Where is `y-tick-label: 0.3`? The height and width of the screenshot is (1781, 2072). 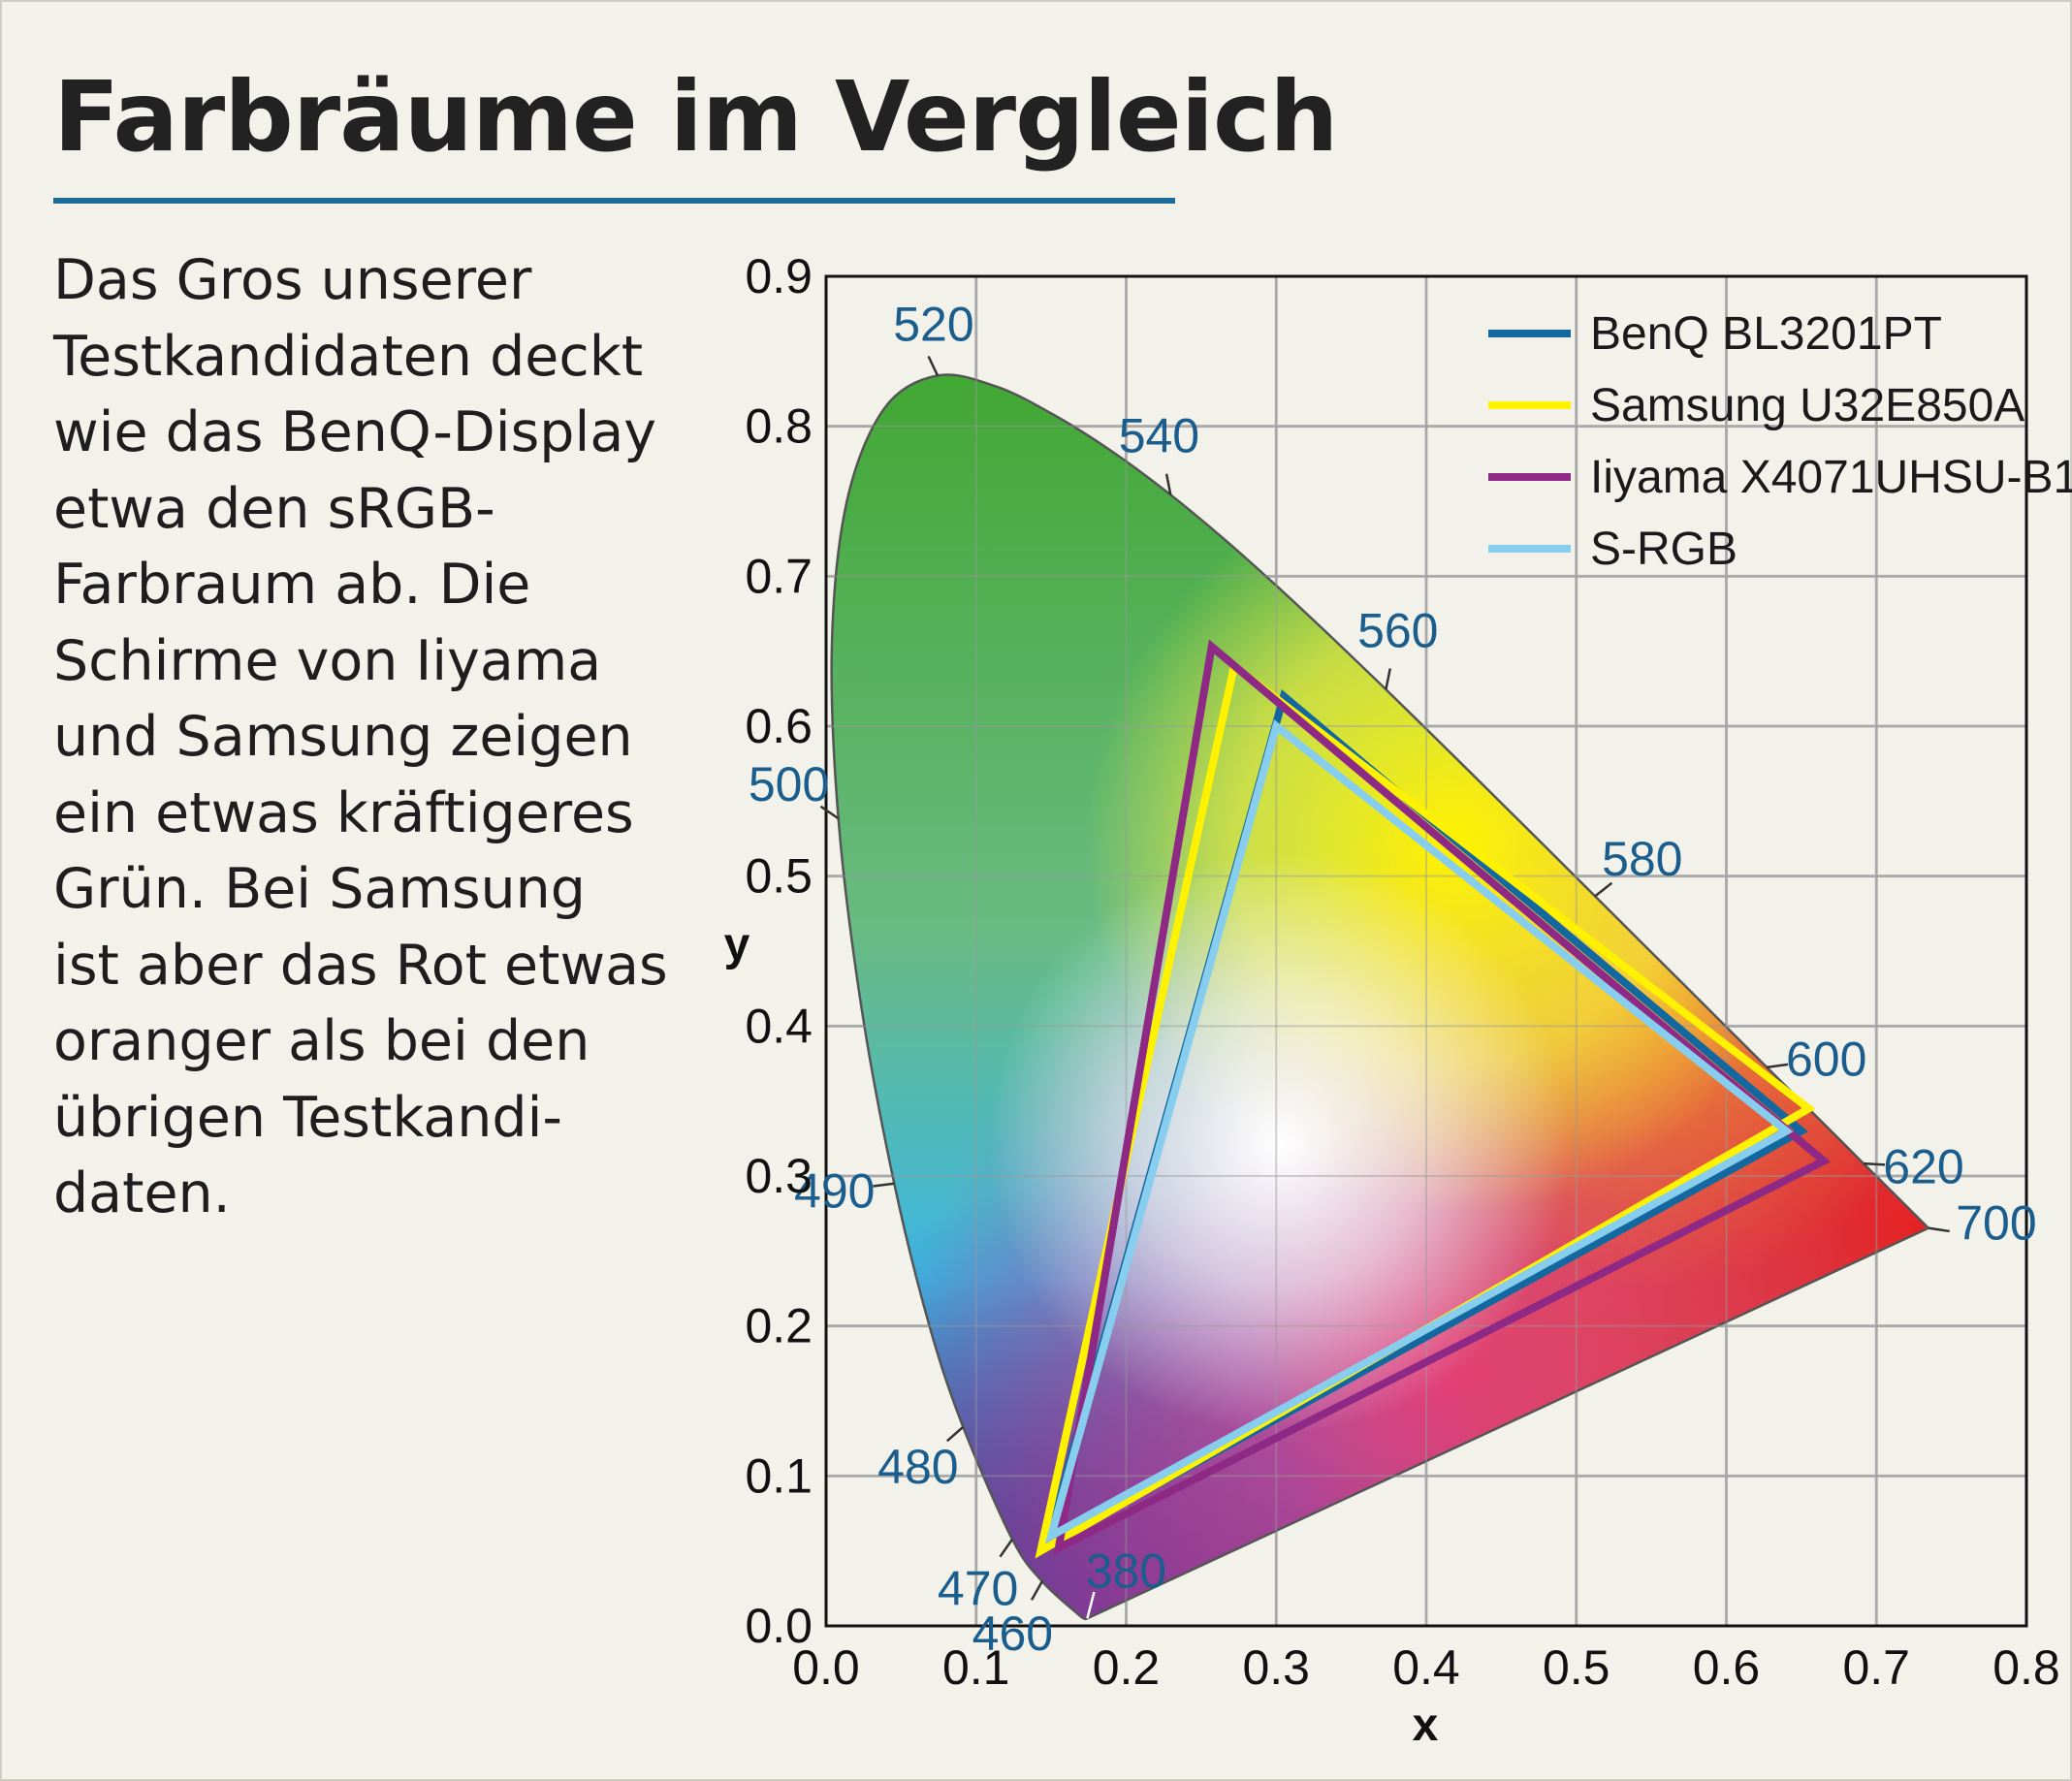 y-tick-label: 0.3 is located at coordinates (779, 1176).